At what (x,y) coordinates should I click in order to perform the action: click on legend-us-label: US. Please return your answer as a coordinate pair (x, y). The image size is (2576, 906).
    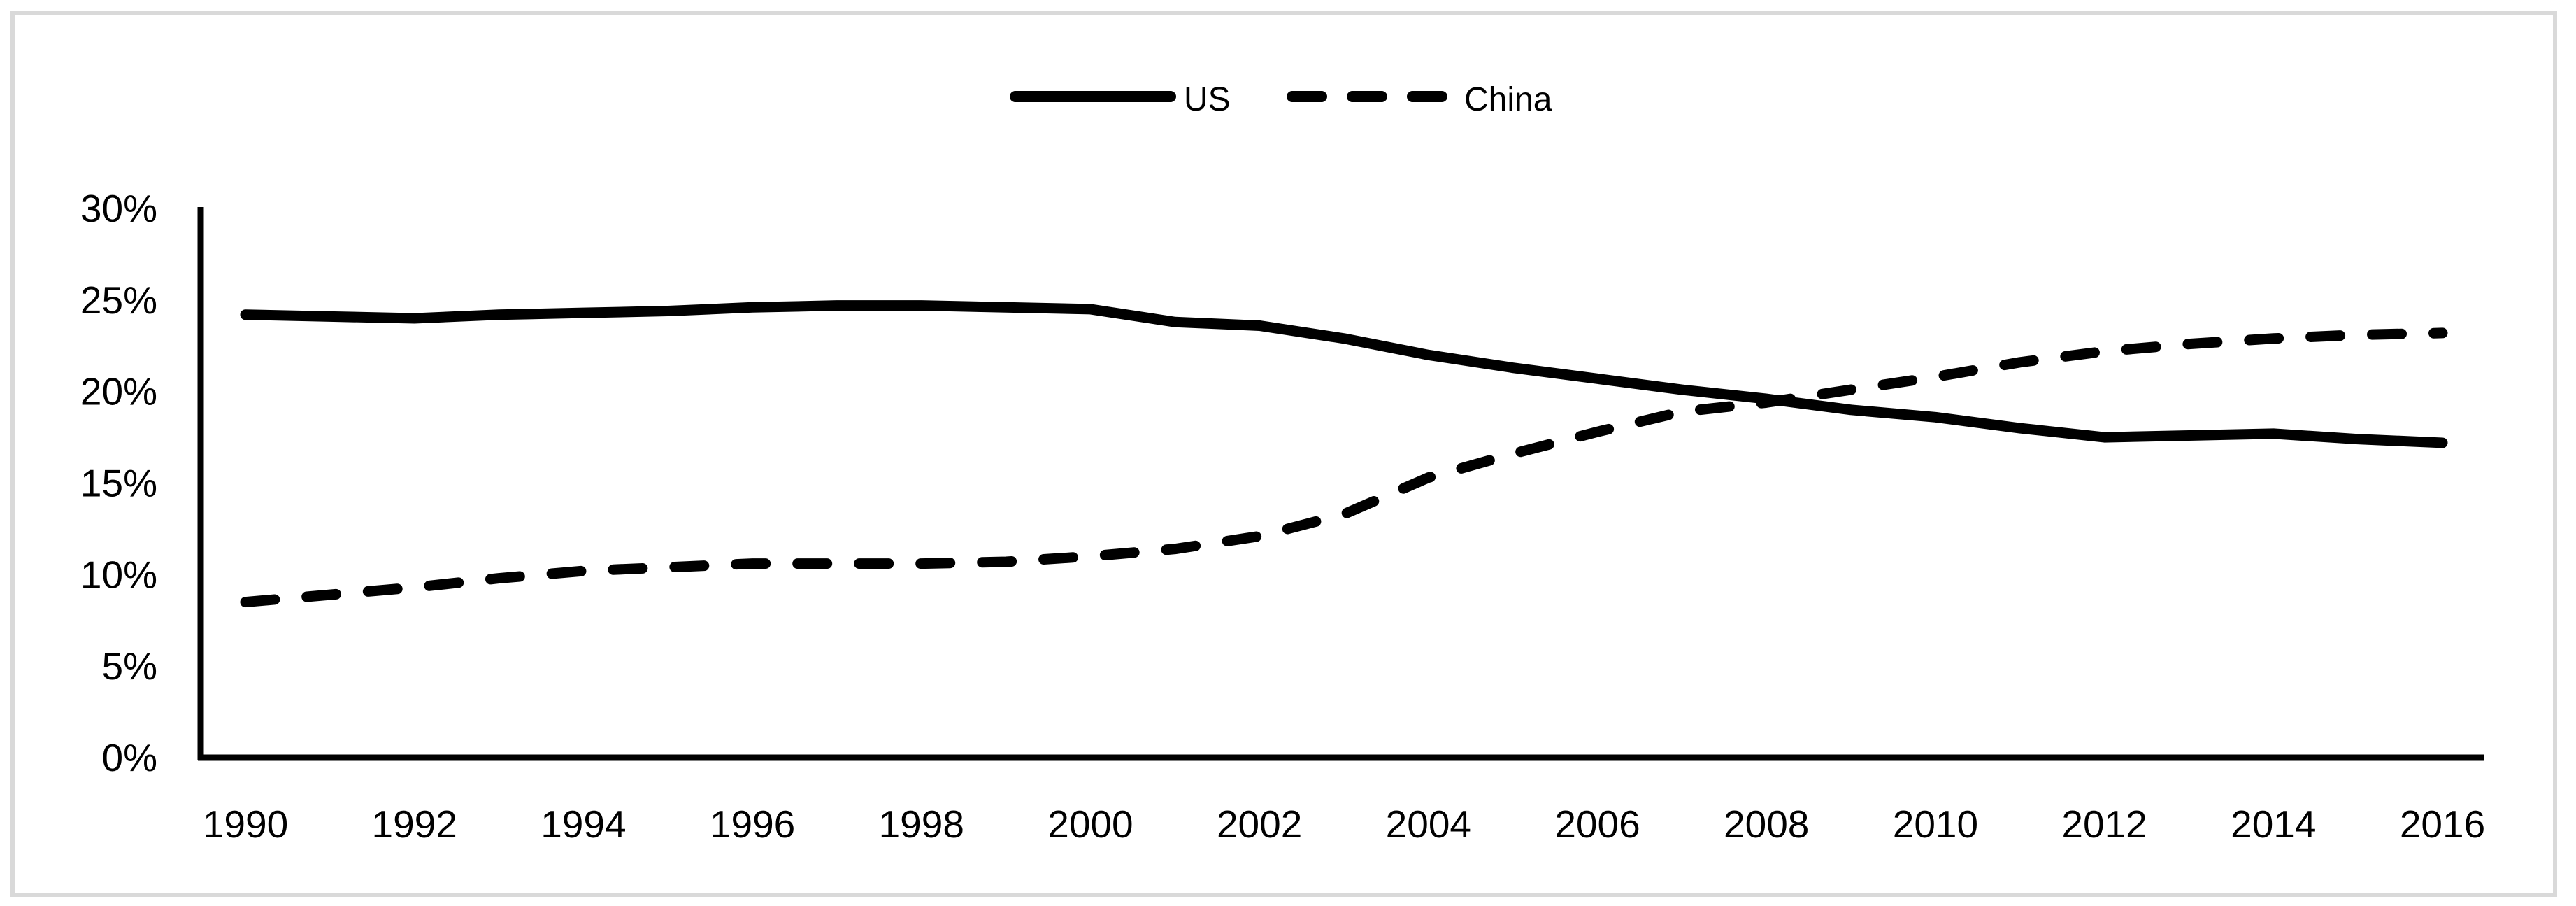
    Looking at the image, I should click on (1207, 100).